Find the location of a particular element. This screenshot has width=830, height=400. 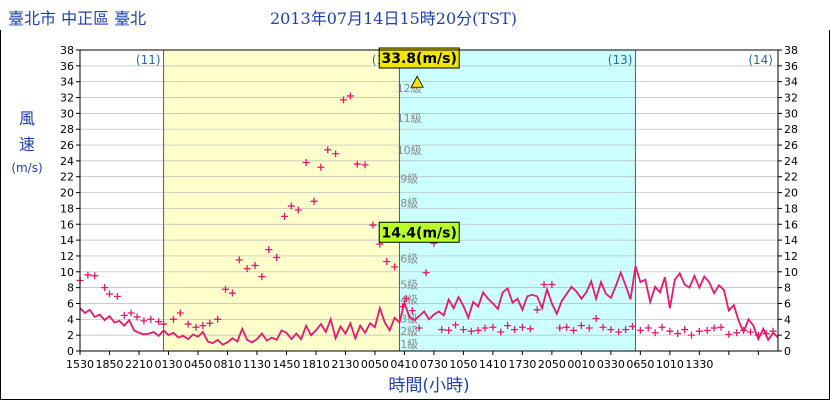

y-axis-label: 風 is located at coordinates (27, 118).